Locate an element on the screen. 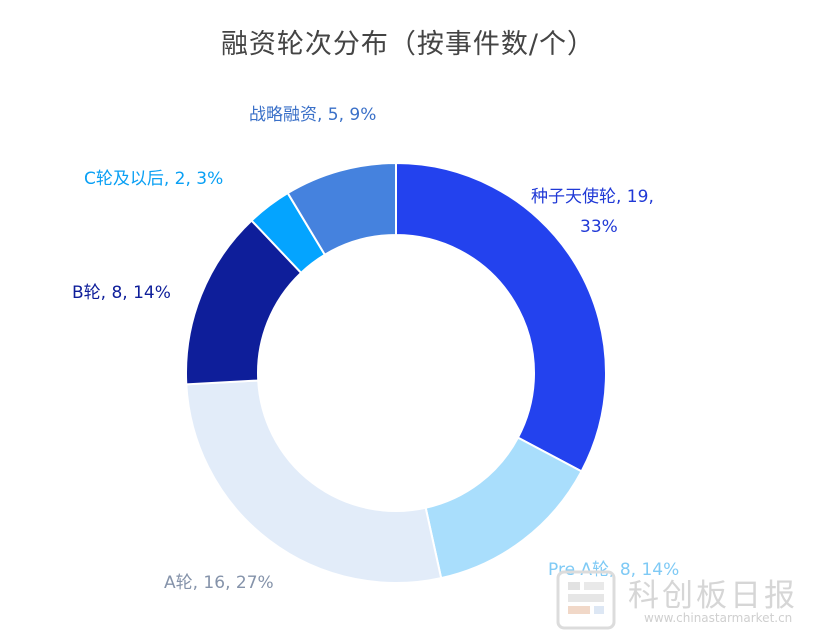  watermark-text: 科创板日报 is located at coordinates (713, 596).